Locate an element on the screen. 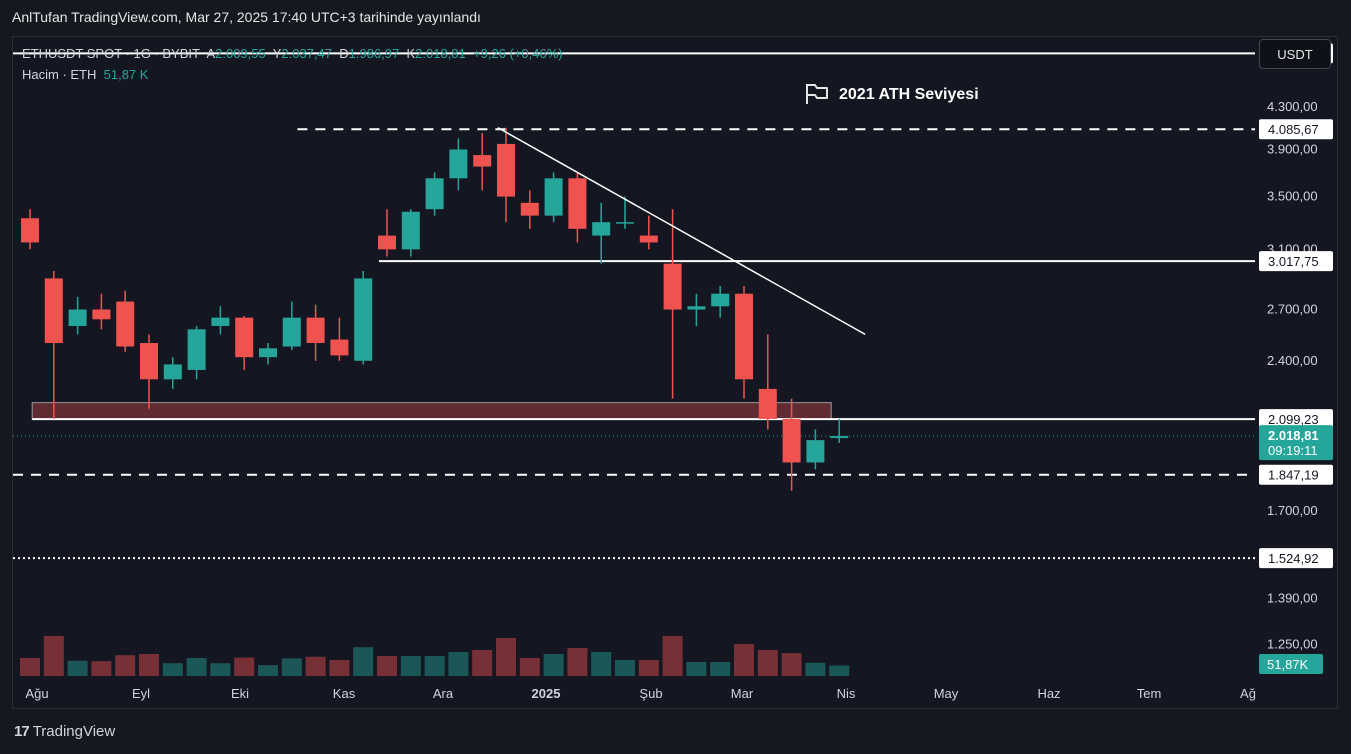 This screenshot has width=1351, height=754. high-value: 2.037,47 is located at coordinates (307, 53).